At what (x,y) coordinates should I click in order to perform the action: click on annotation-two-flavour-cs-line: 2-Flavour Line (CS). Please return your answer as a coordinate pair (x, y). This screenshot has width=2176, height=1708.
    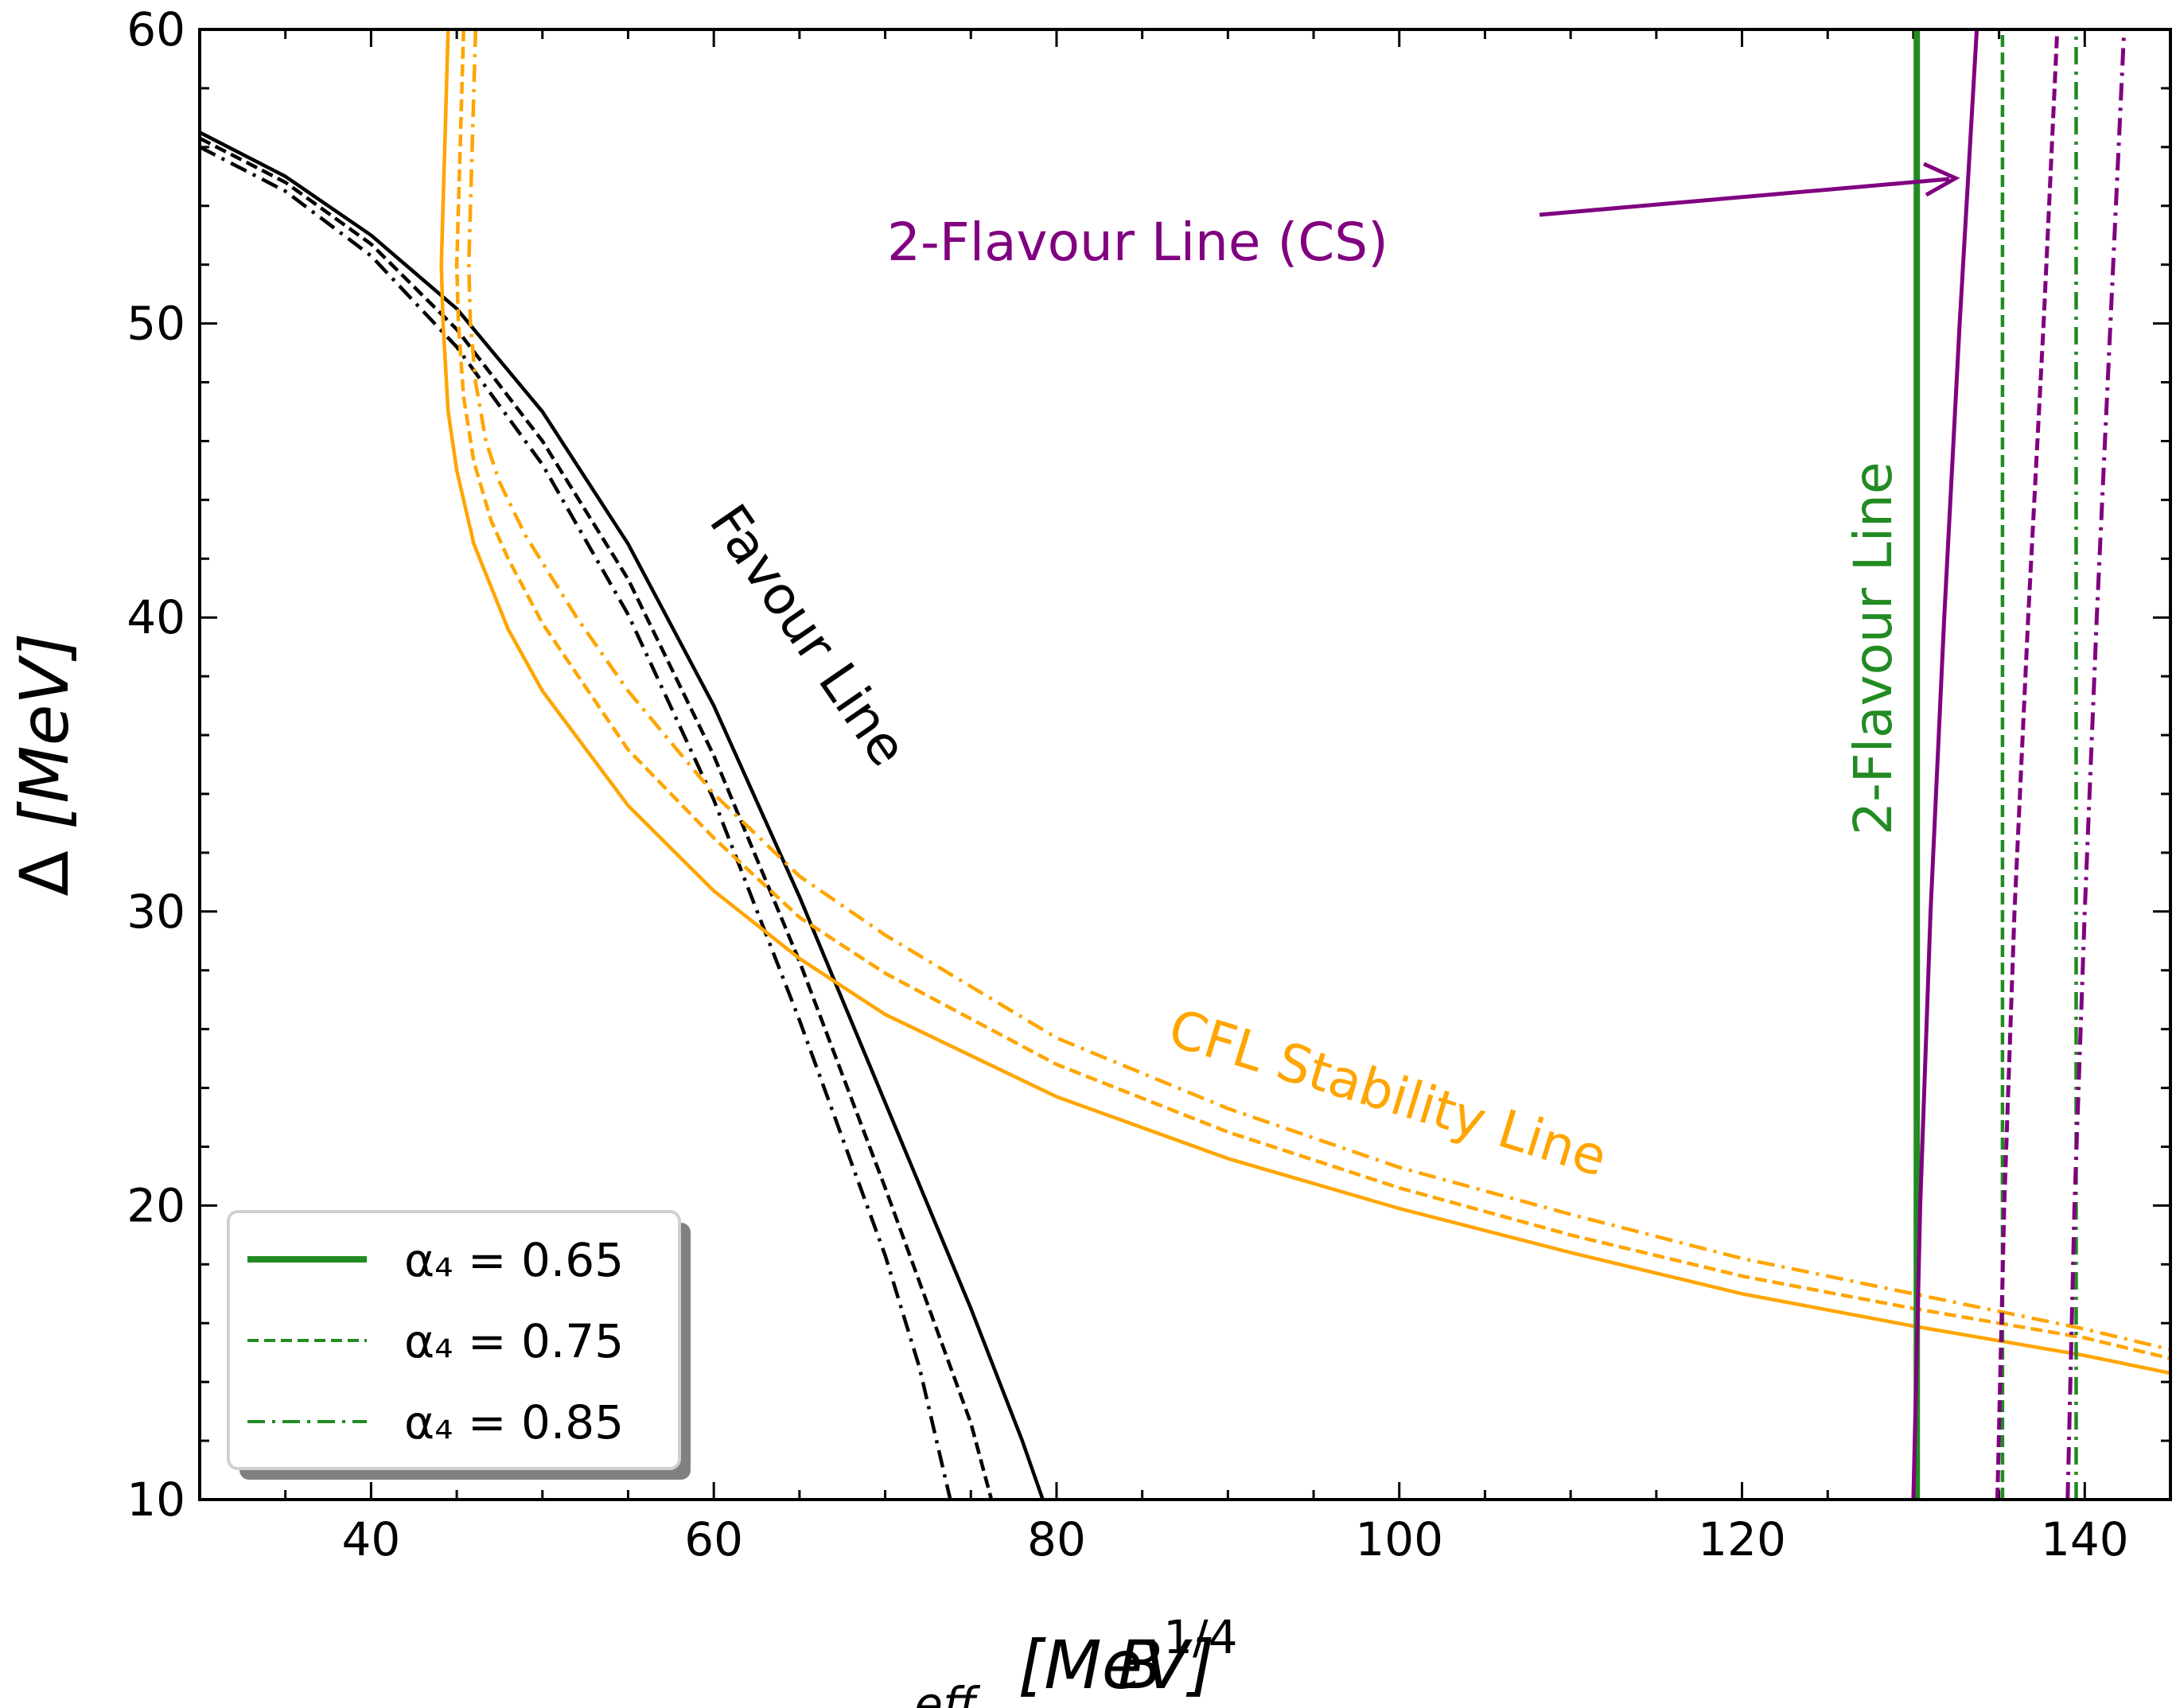
    Looking at the image, I should click on (1137, 242).